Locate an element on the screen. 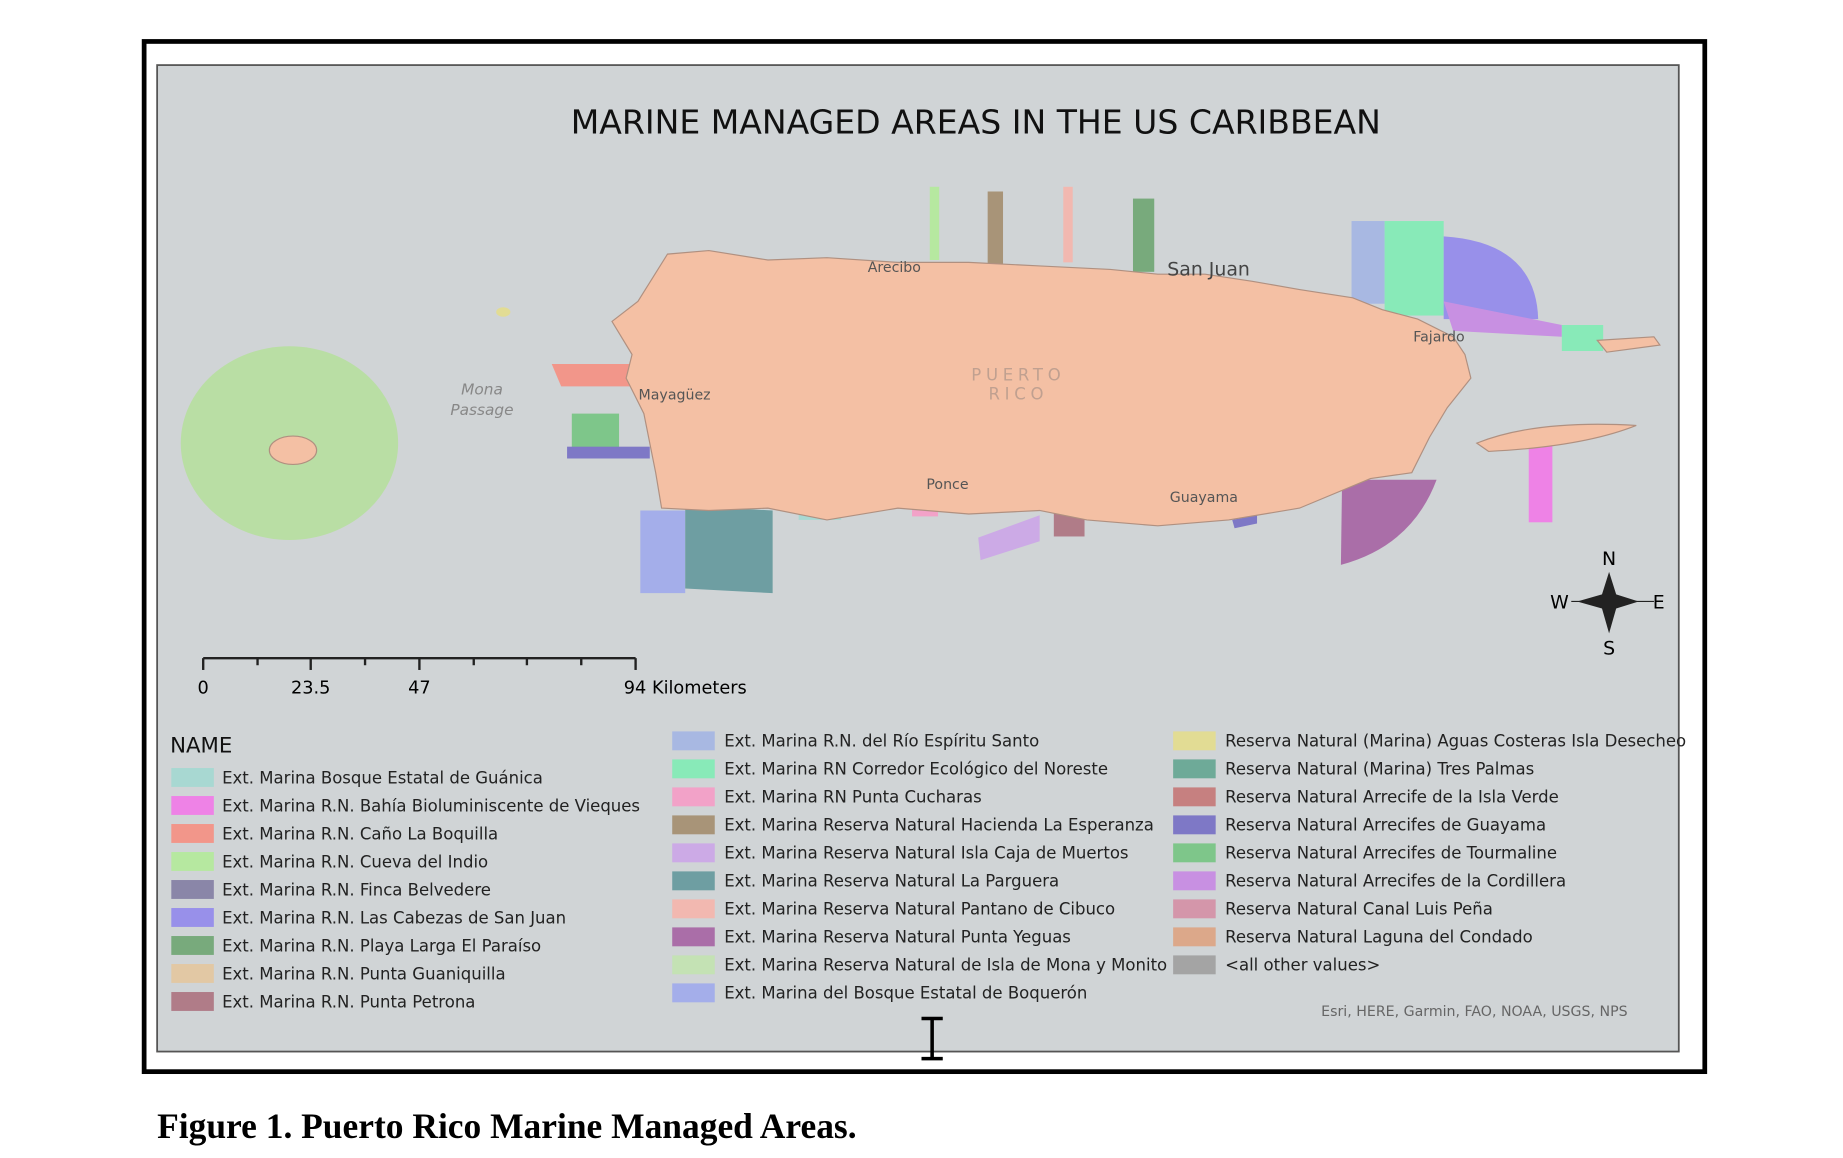  legend-label: Reserva Natural (Marina) Tres Palmas is located at coordinates (1379, 769).